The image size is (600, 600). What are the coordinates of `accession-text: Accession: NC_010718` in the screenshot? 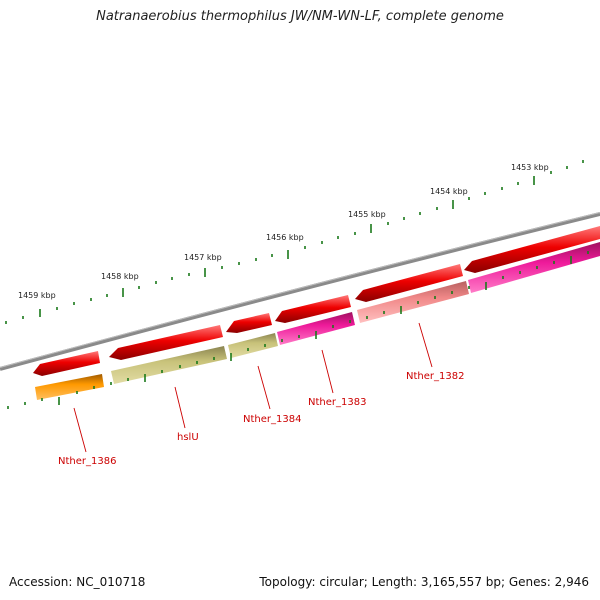 It's located at (77, 582).